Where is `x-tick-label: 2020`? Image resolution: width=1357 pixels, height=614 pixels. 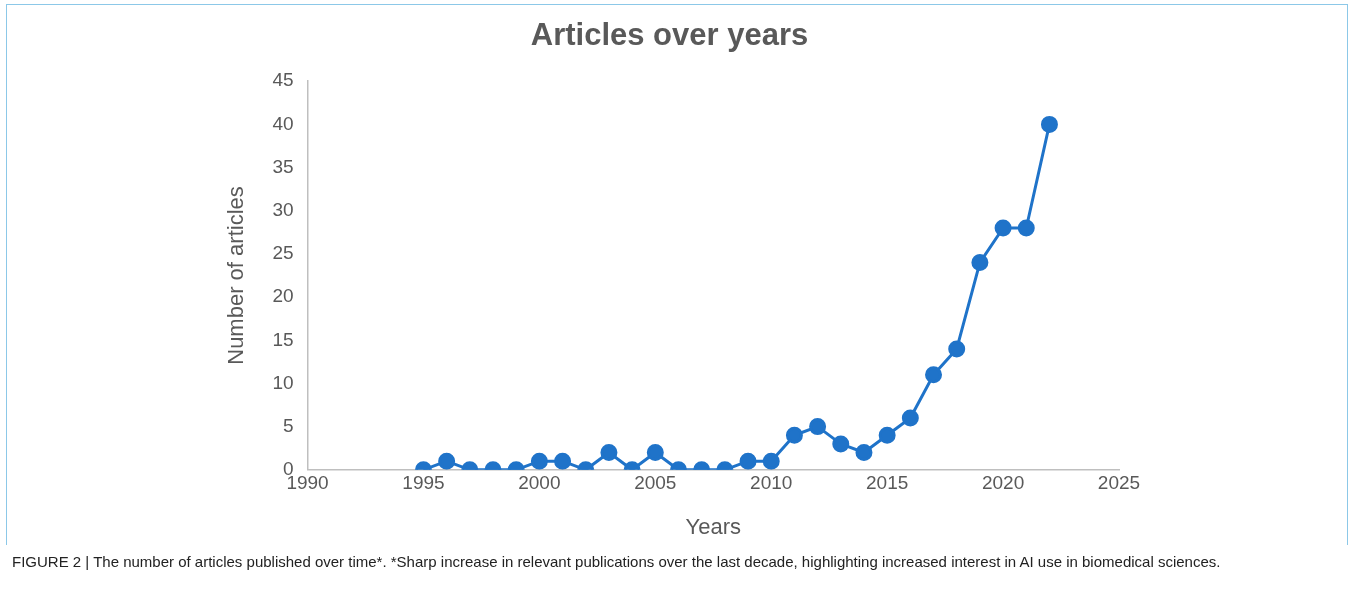 x-tick-label: 2020 is located at coordinates (1003, 483).